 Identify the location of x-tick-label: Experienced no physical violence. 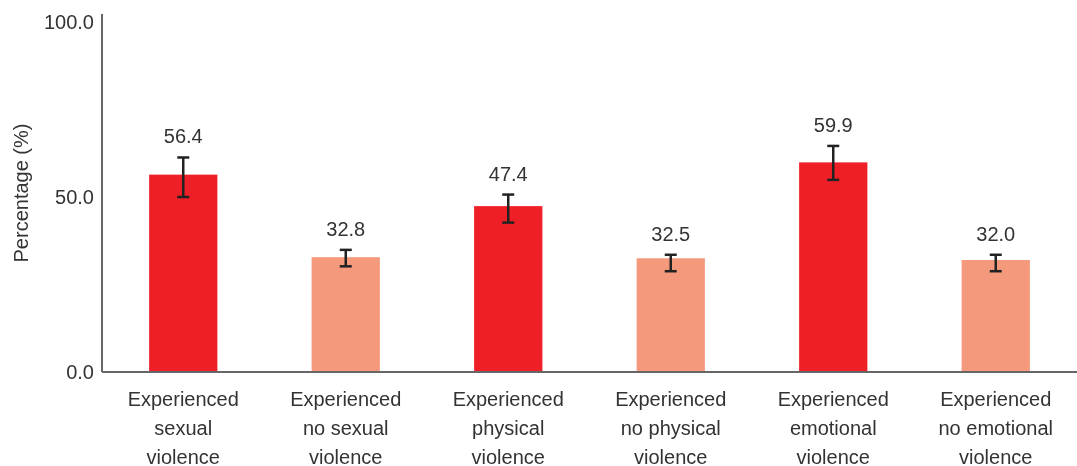
(671, 427).